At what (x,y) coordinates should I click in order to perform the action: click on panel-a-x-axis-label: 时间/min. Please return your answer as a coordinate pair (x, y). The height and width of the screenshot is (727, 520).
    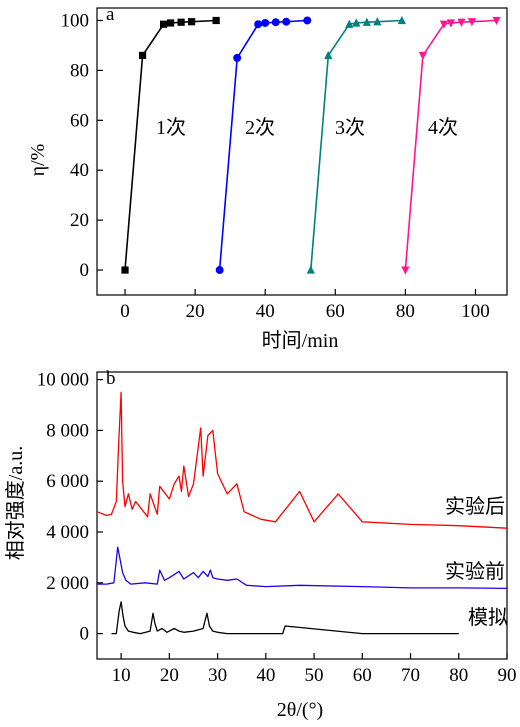
    Looking at the image, I should click on (300, 340).